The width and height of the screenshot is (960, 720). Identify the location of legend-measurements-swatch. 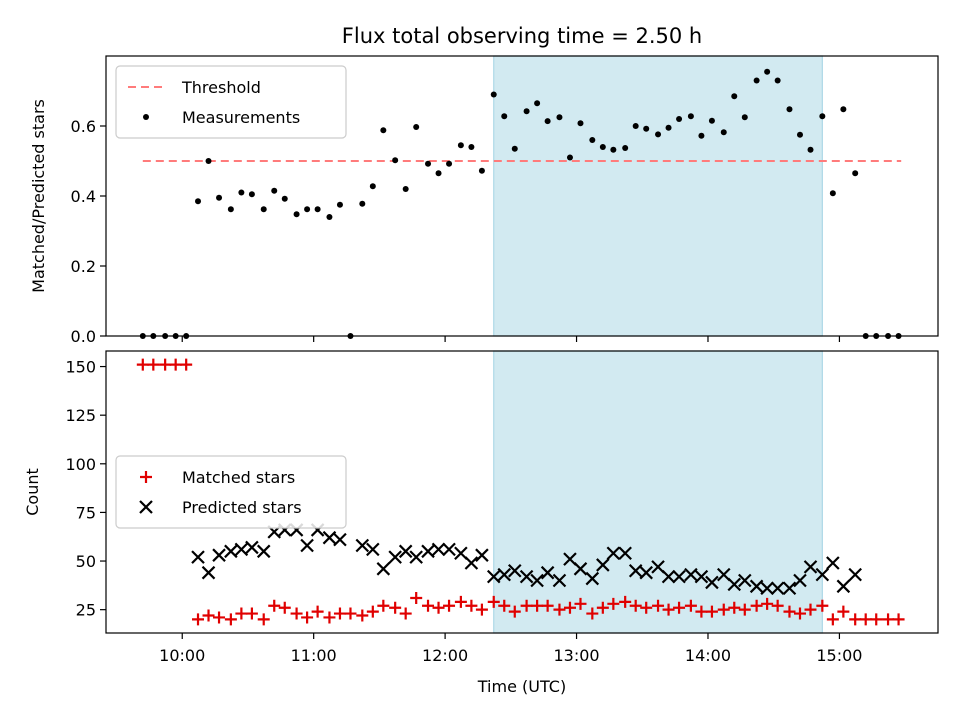
(146, 117).